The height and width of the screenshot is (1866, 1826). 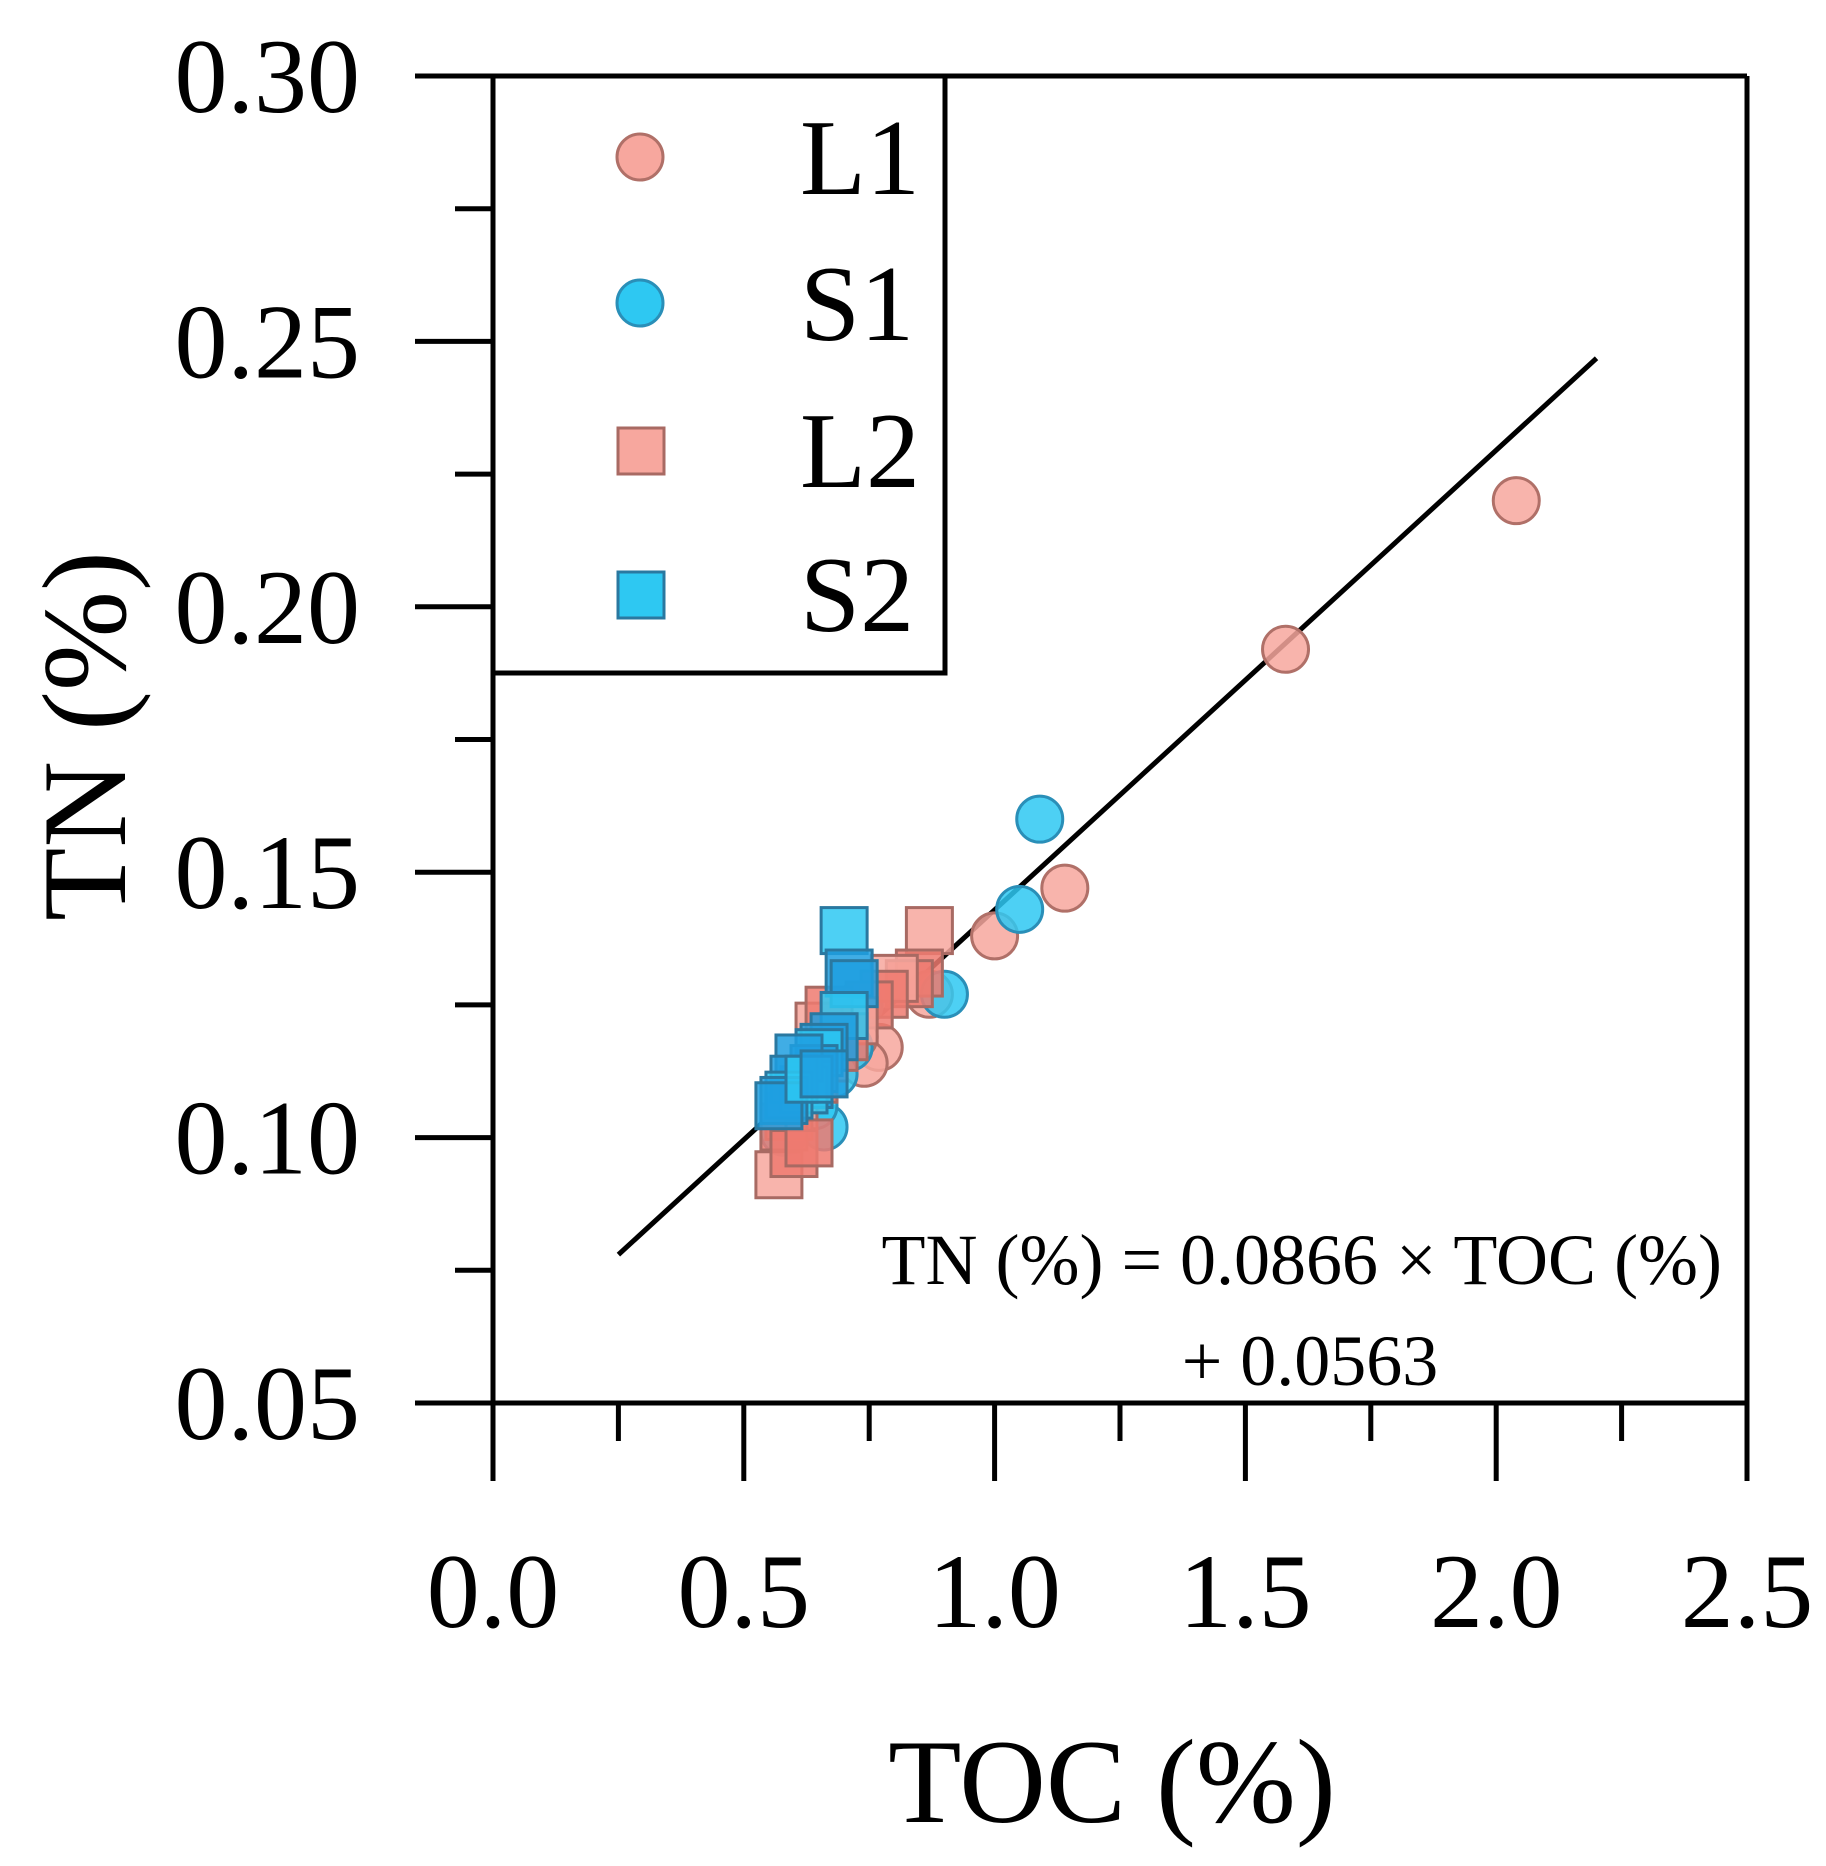 What do you see at coordinates (268, 76) in the screenshot?
I see `y-tick-label: 0.30` at bounding box center [268, 76].